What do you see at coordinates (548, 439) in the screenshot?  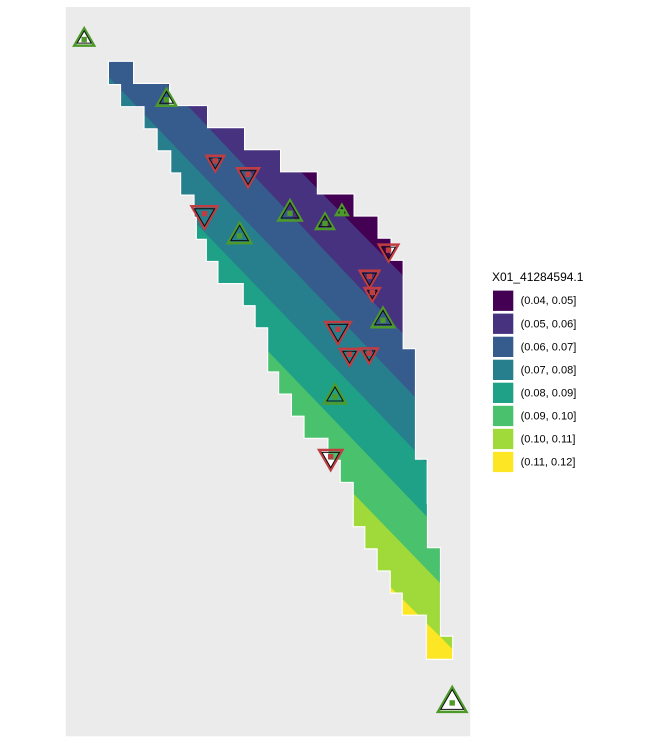 I see `svg-text: (0.10, 0.11]` at bounding box center [548, 439].